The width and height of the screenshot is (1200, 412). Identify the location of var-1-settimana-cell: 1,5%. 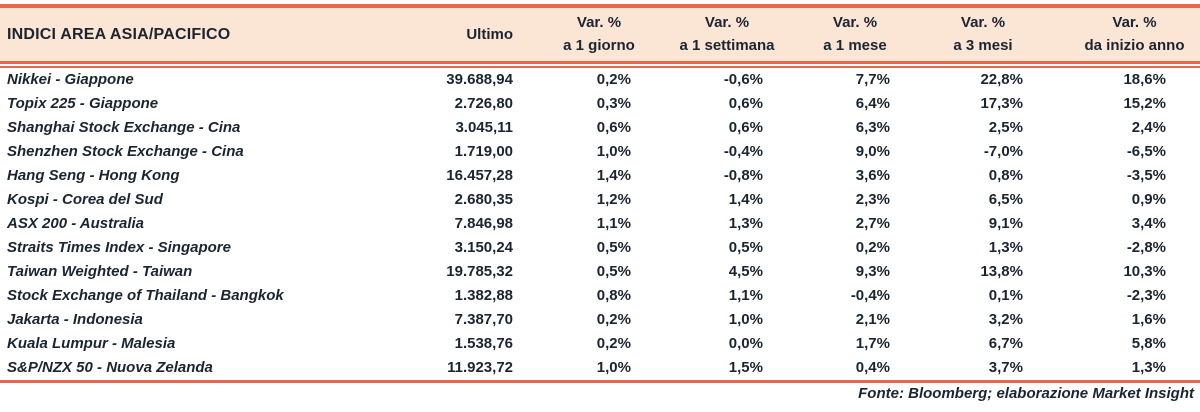
(727, 369).